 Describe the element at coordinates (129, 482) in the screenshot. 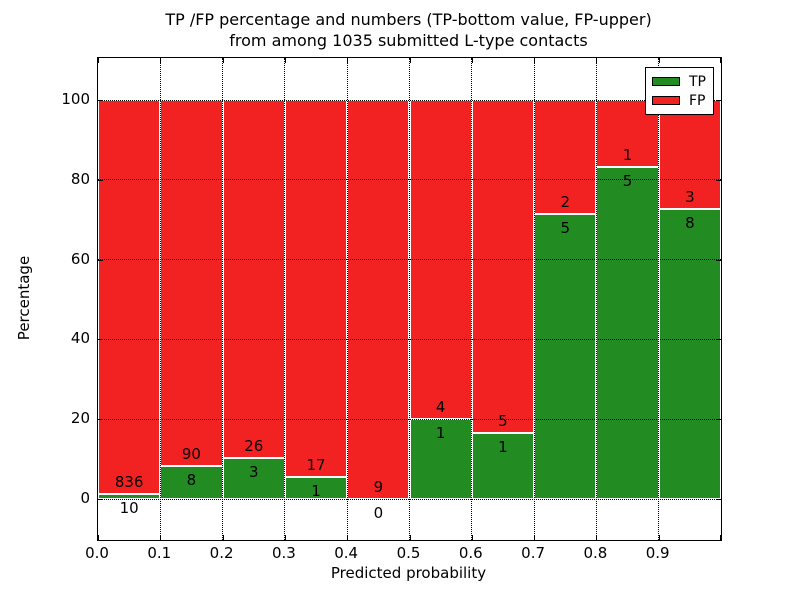

I see `fp-count-label-0: 836` at that location.